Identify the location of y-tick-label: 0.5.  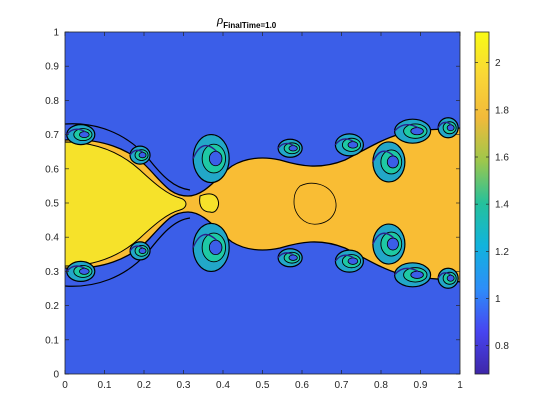
(52, 204).